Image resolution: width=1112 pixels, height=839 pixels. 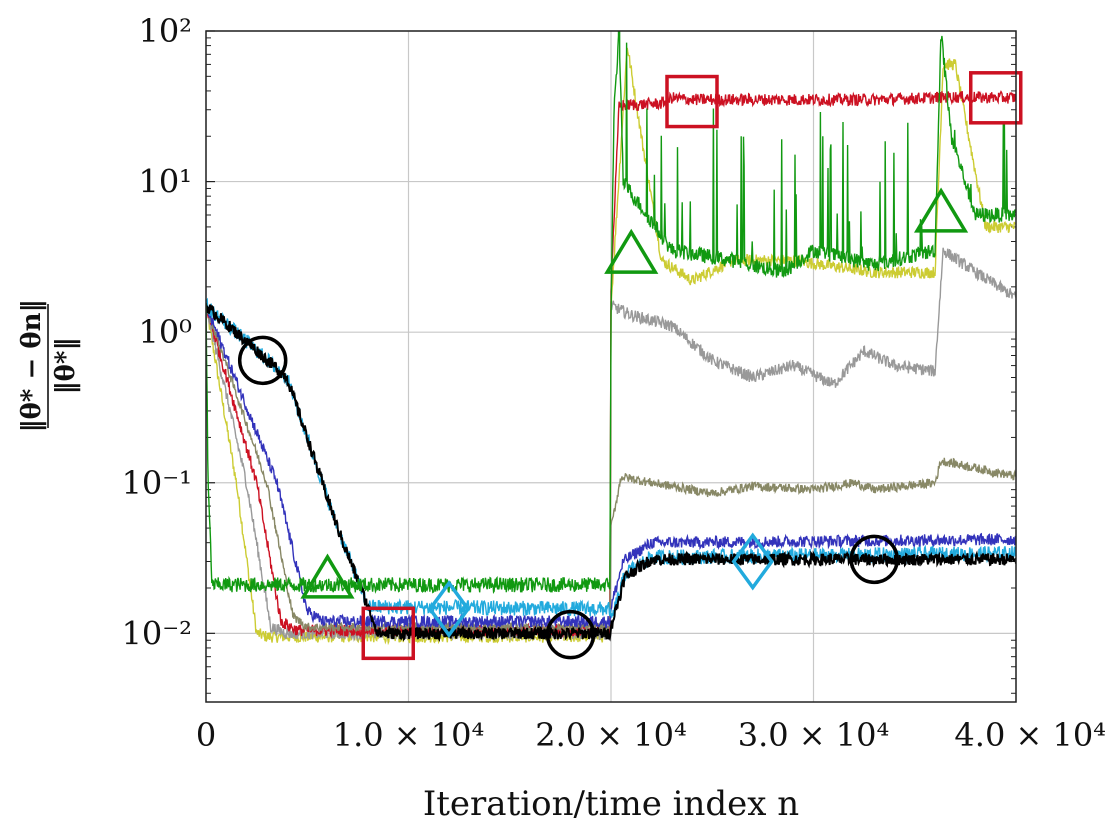 I want to click on x-tick-labels: 0 1.0 × 10⁴ 2.0 × 10⁴ 3.0 × 10⁴ 4.0 × 10⁴, so click(x=651, y=735).